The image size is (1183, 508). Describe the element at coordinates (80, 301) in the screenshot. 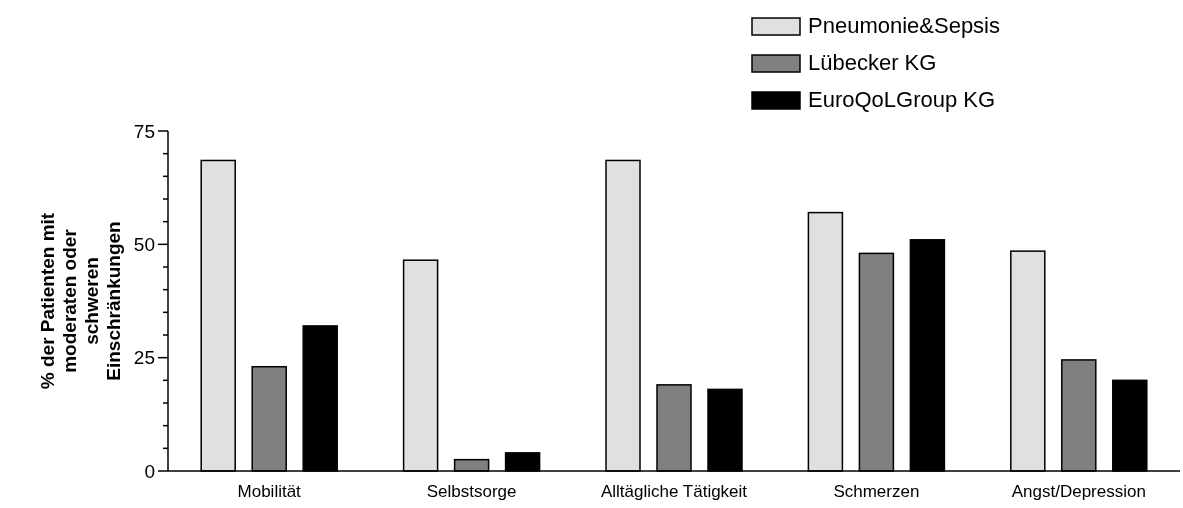

I see `y-axis-title: % der Patienten mit moderaten oder schweren Einschränkungen` at that location.